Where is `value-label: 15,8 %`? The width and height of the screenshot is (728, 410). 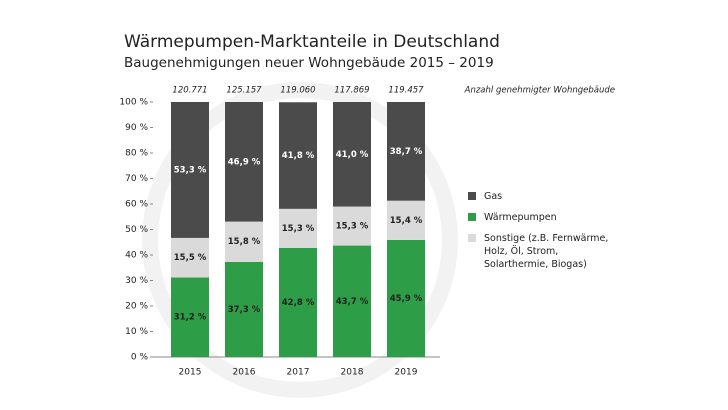
value-label: 15,8 % is located at coordinates (244, 242).